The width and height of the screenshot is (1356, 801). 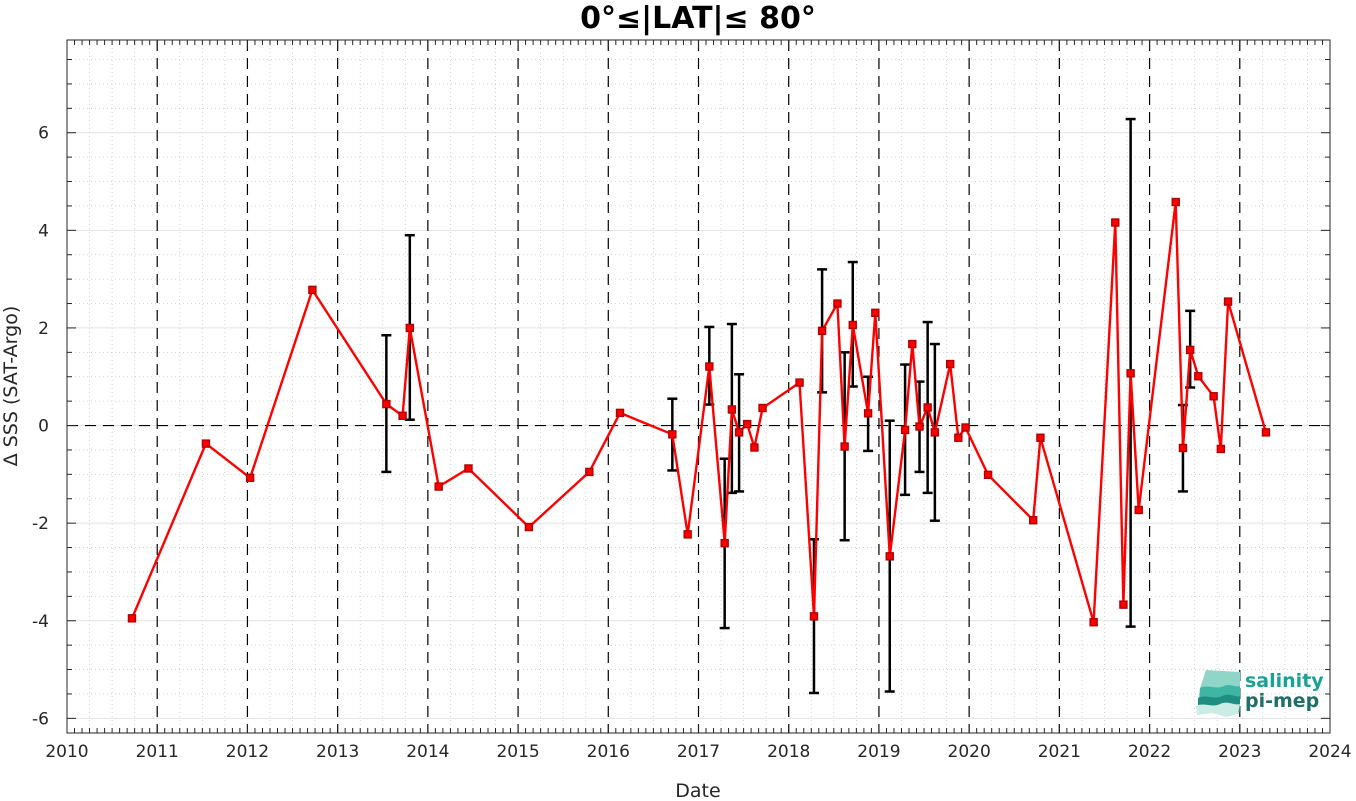 I want to click on x-tick-label: 2017, so click(x=698, y=752).